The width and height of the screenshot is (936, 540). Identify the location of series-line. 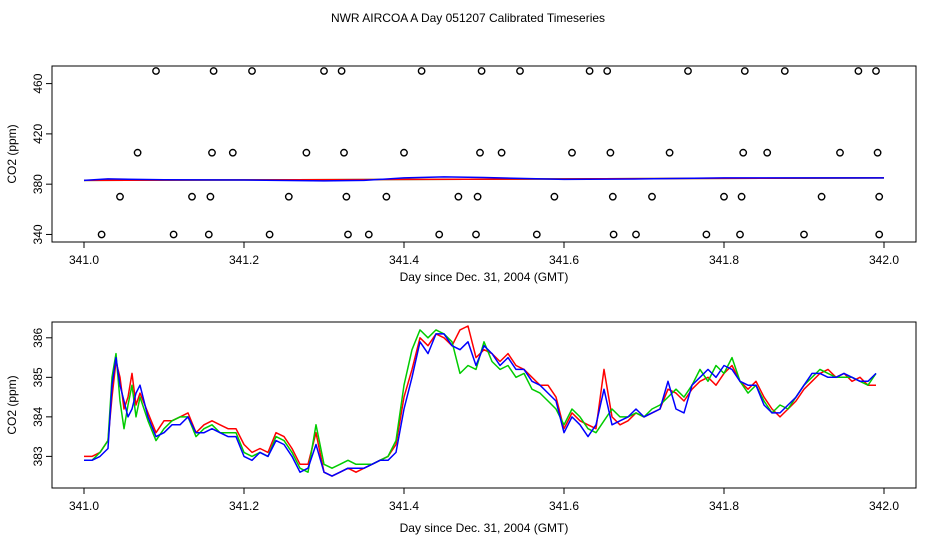
(483, 179).